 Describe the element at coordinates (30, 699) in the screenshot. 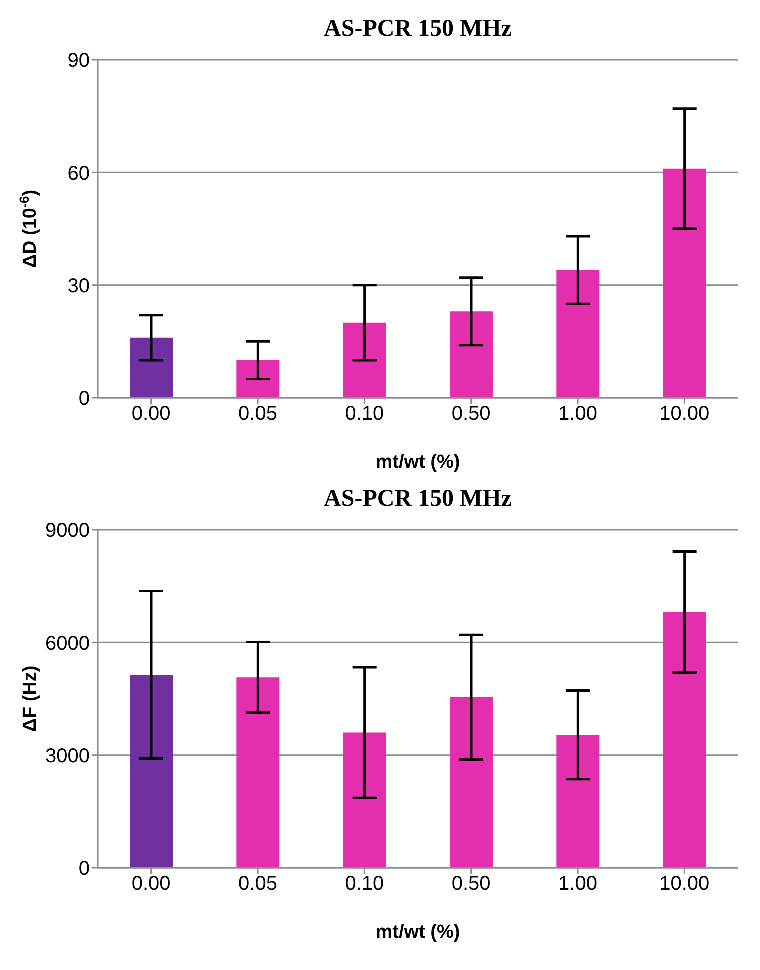

I see `y-axis-title: ΔF (Hz)` at that location.